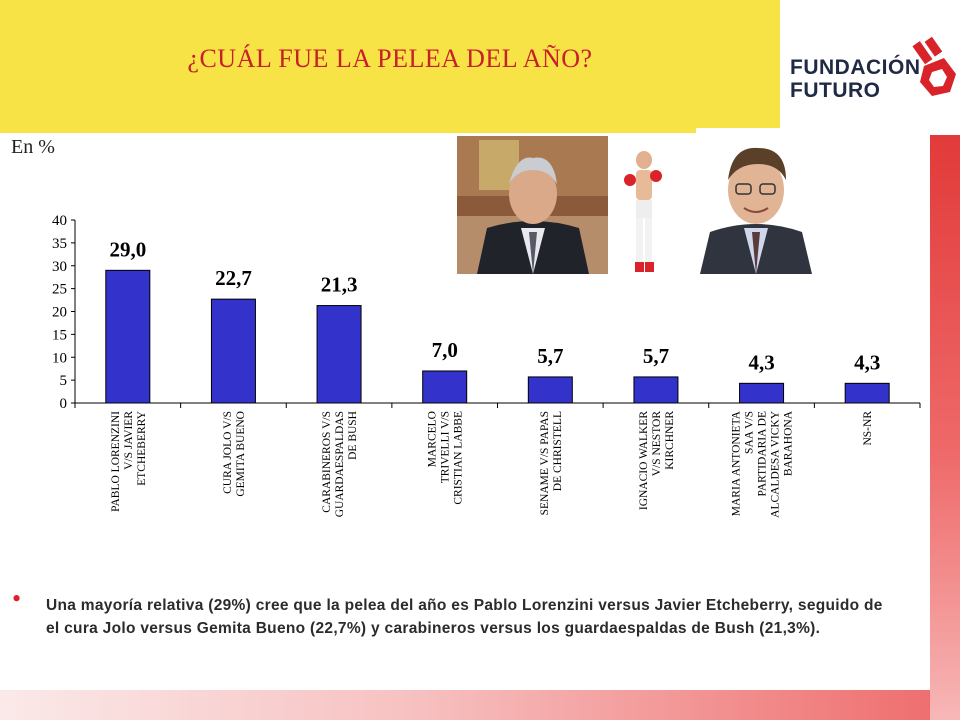 The width and height of the screenshot is (960, 720). What do you see at coordinates (241, 454) in the screenshot?
I see `category-label-line: GEMITA BUENO` at bounding box center [241, 454].